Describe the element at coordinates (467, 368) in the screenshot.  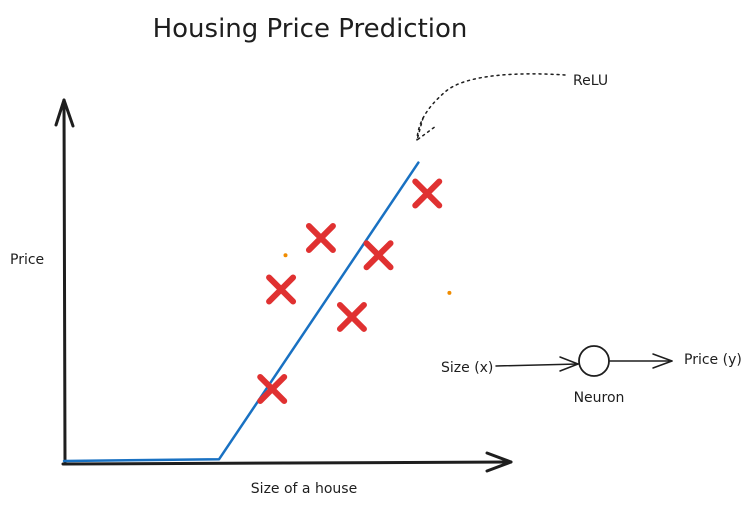
I see `neuron-input-label: Size (x)` at that location.